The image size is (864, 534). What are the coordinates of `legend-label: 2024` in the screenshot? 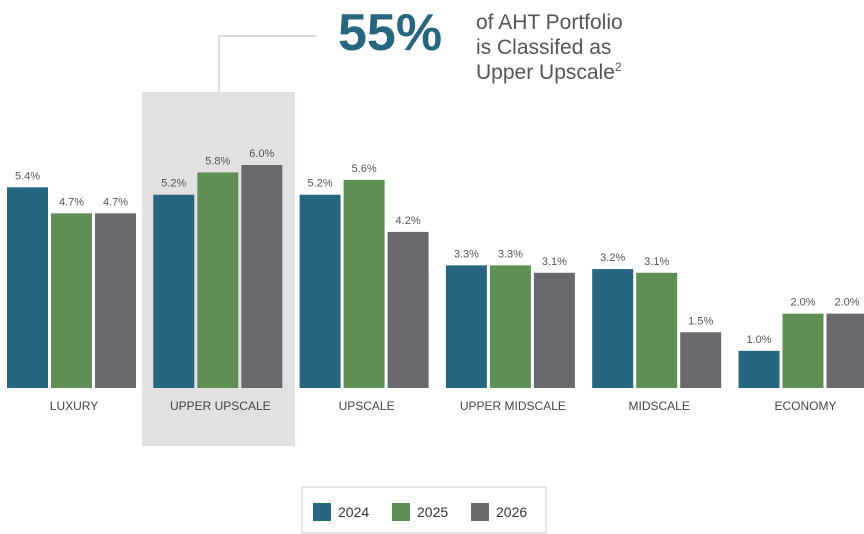 It's located at (353, 512).